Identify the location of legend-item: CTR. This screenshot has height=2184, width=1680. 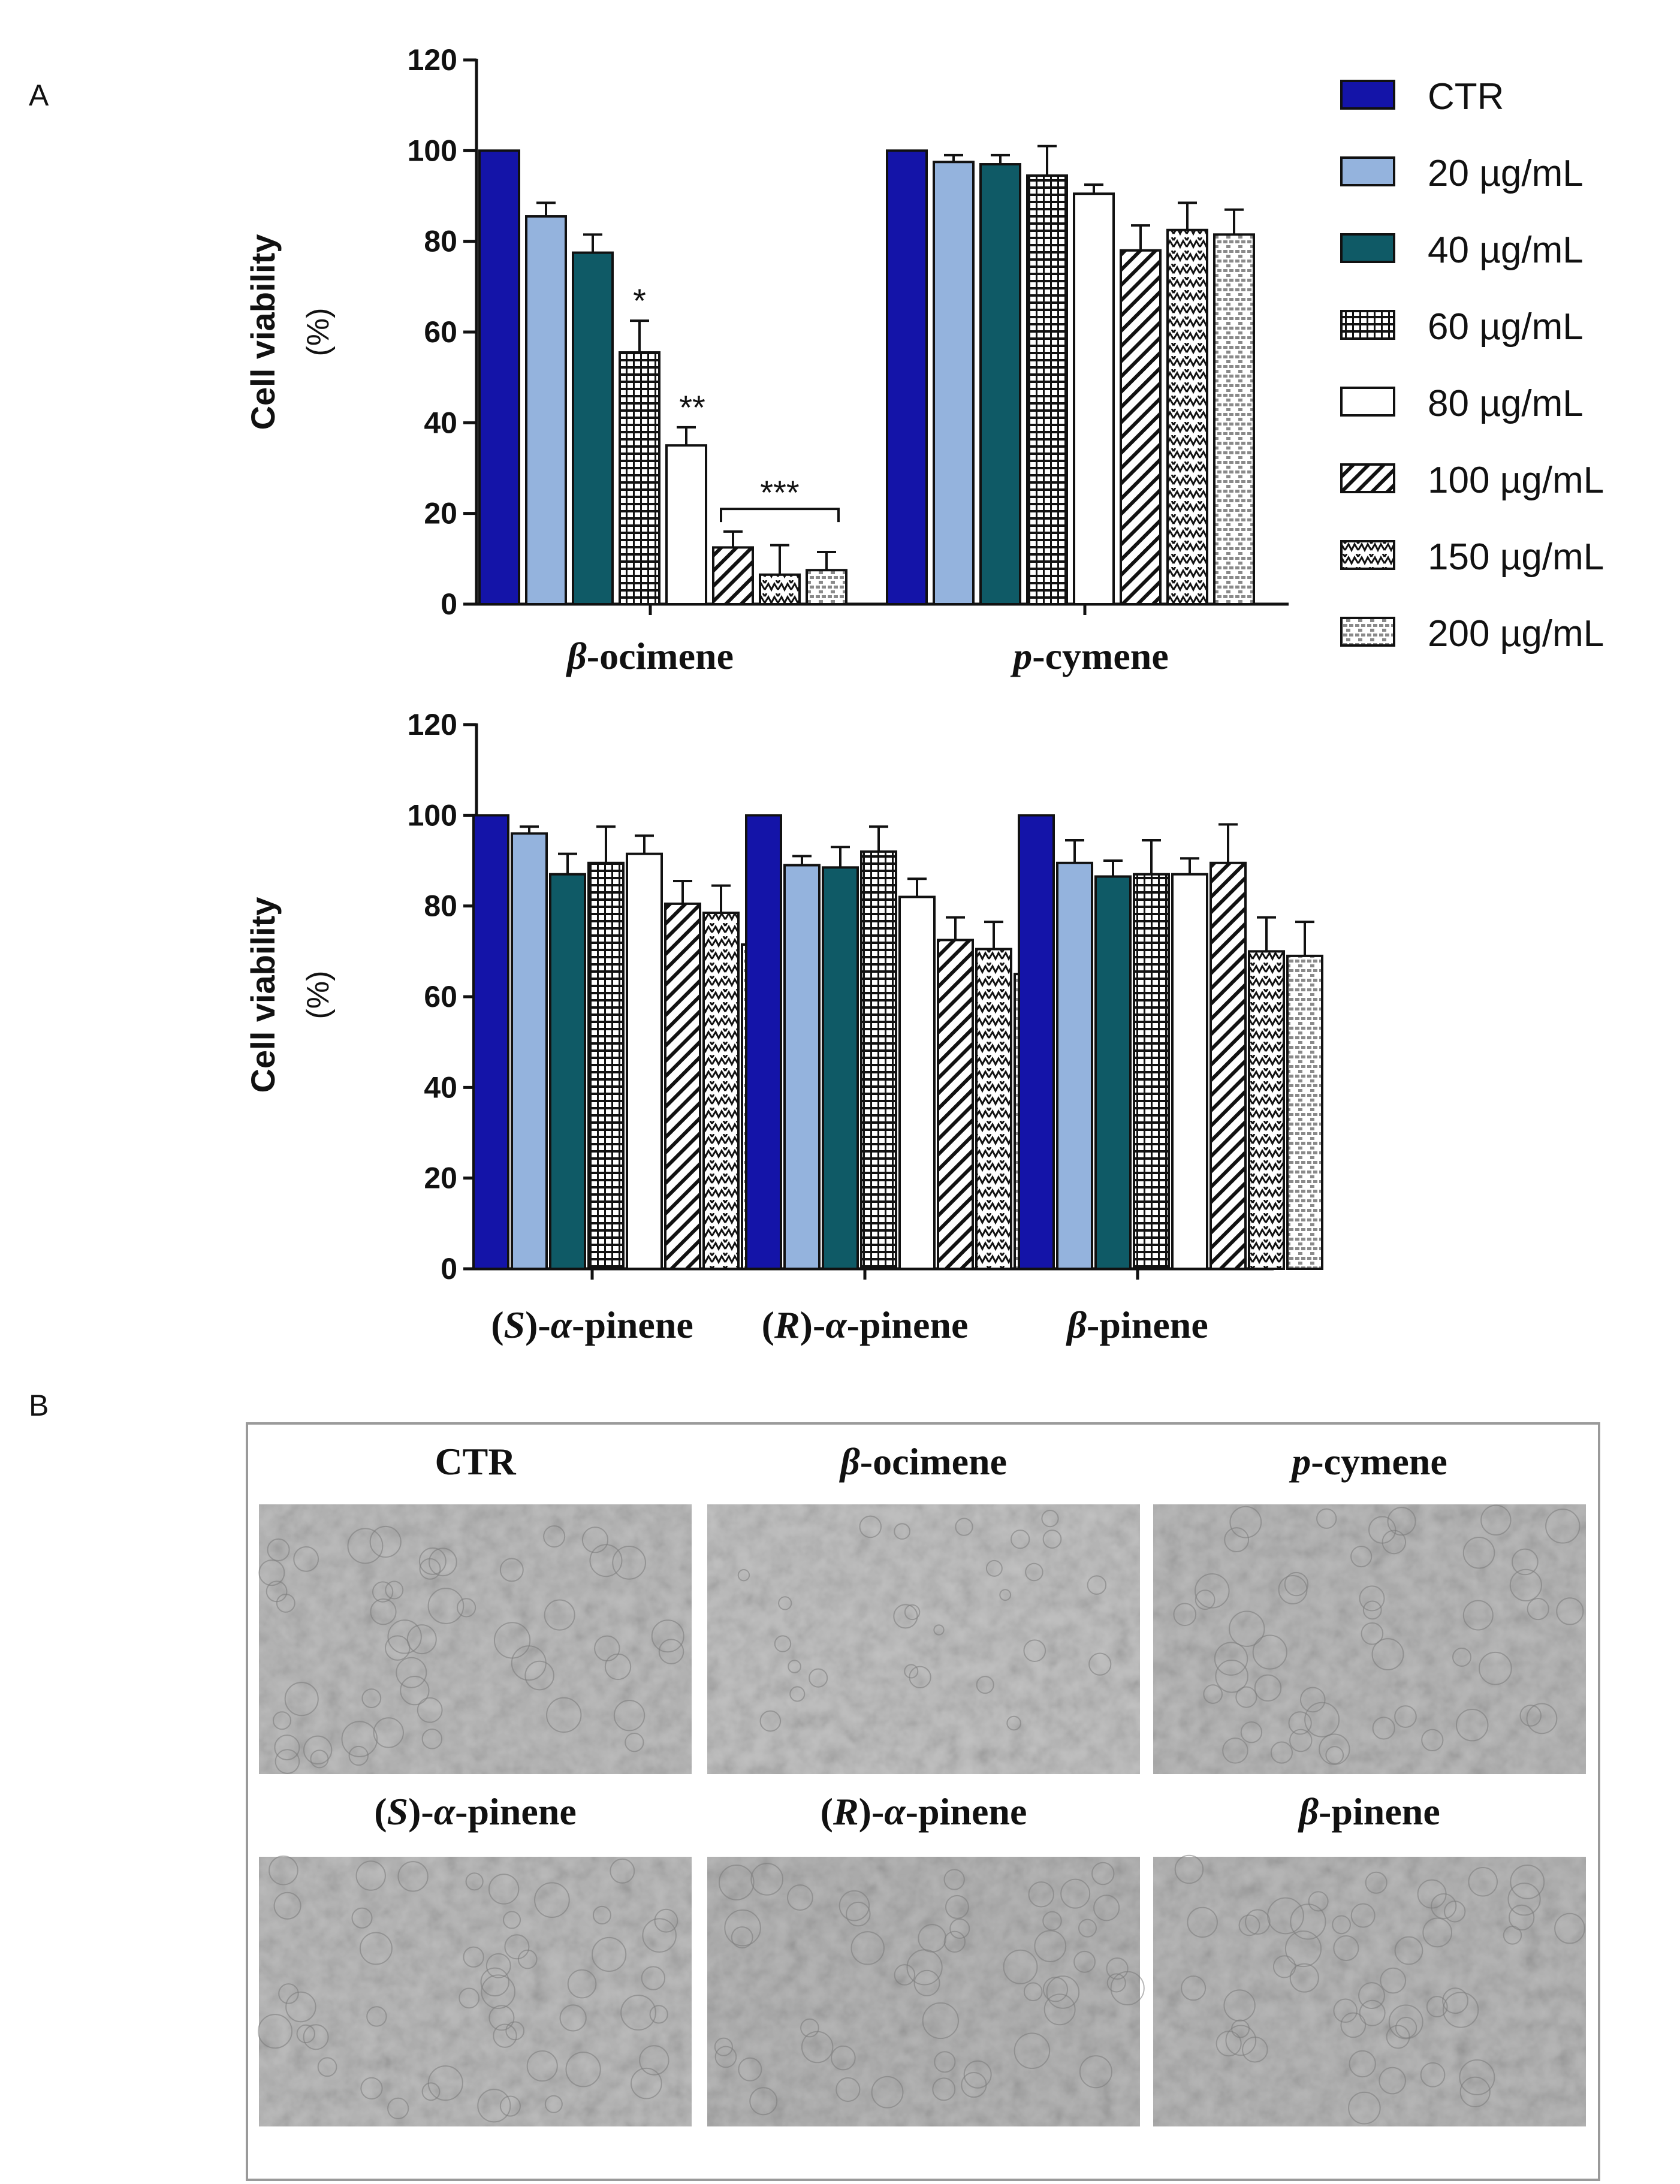
(1422, 96).